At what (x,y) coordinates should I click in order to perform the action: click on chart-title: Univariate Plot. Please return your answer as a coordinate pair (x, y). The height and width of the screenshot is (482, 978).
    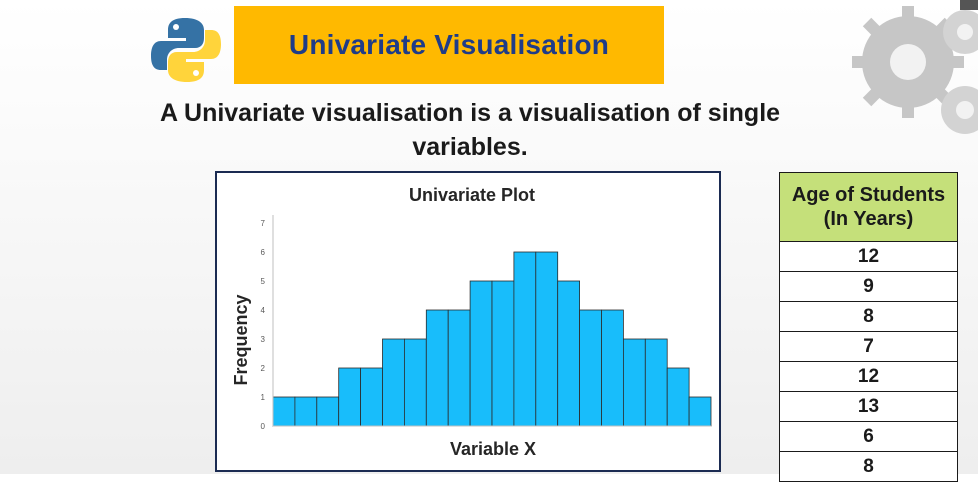
    Looking at the image, I should click on (472, 195).